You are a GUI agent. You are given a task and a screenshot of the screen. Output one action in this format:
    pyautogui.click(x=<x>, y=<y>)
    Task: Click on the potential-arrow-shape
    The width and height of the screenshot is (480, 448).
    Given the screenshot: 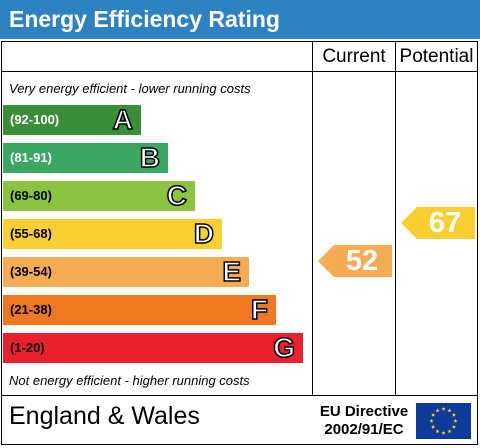 What is the action you would take?
    pyautogui.click(x=438, y=223)
    